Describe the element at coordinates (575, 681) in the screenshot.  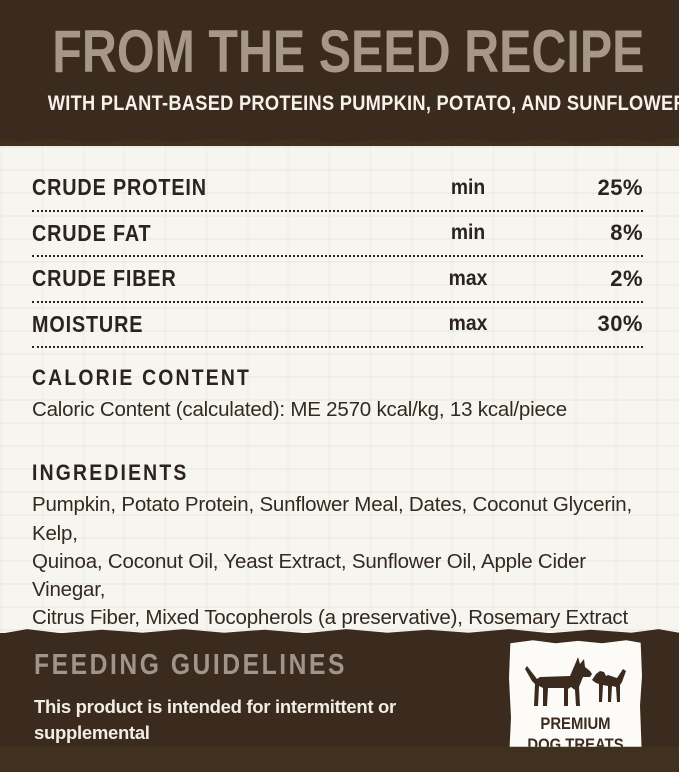
I see `dogs-silhouette-icon` at that location.